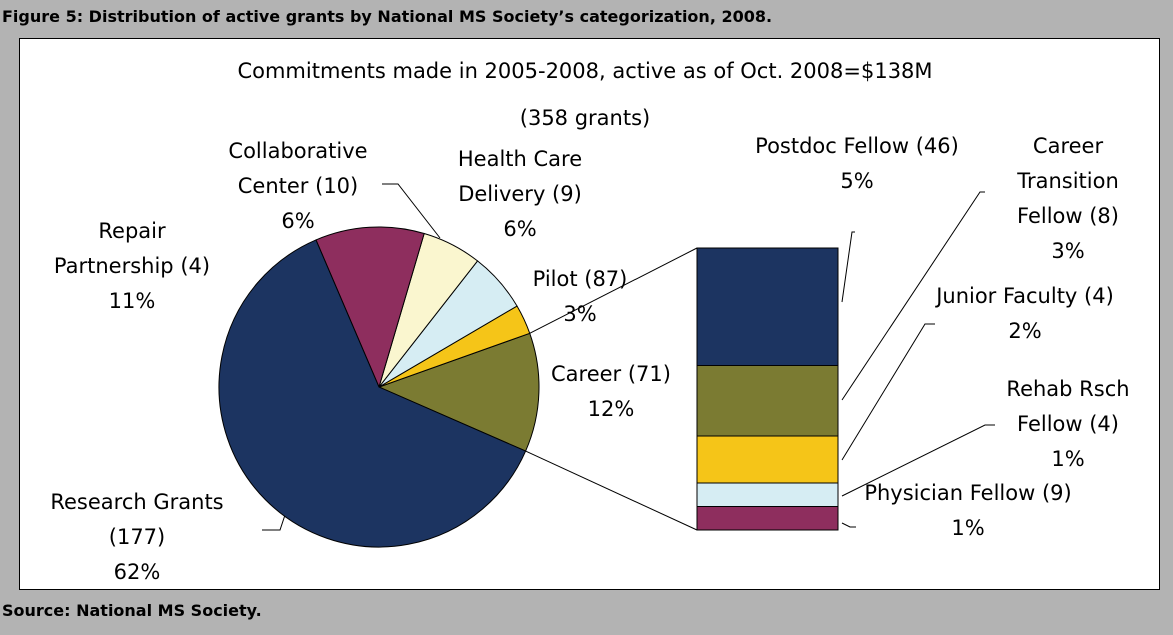  I want to click on figure-source: Source: National MS Society., so click(132, 610).